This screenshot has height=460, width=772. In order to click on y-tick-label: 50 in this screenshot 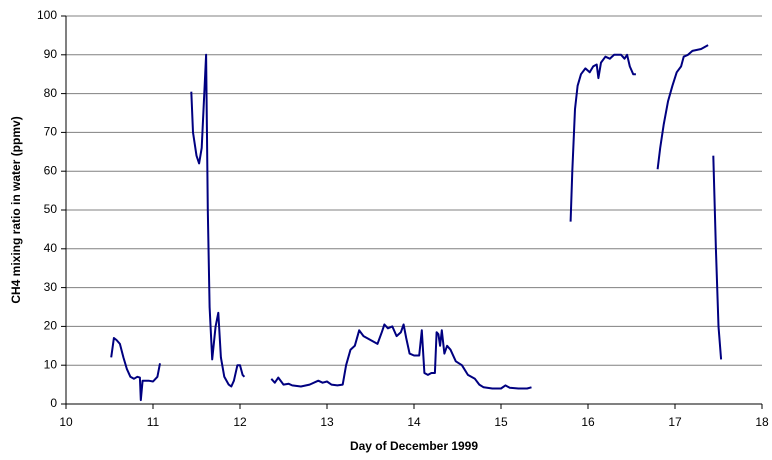, I will do `click(51, 209)`.